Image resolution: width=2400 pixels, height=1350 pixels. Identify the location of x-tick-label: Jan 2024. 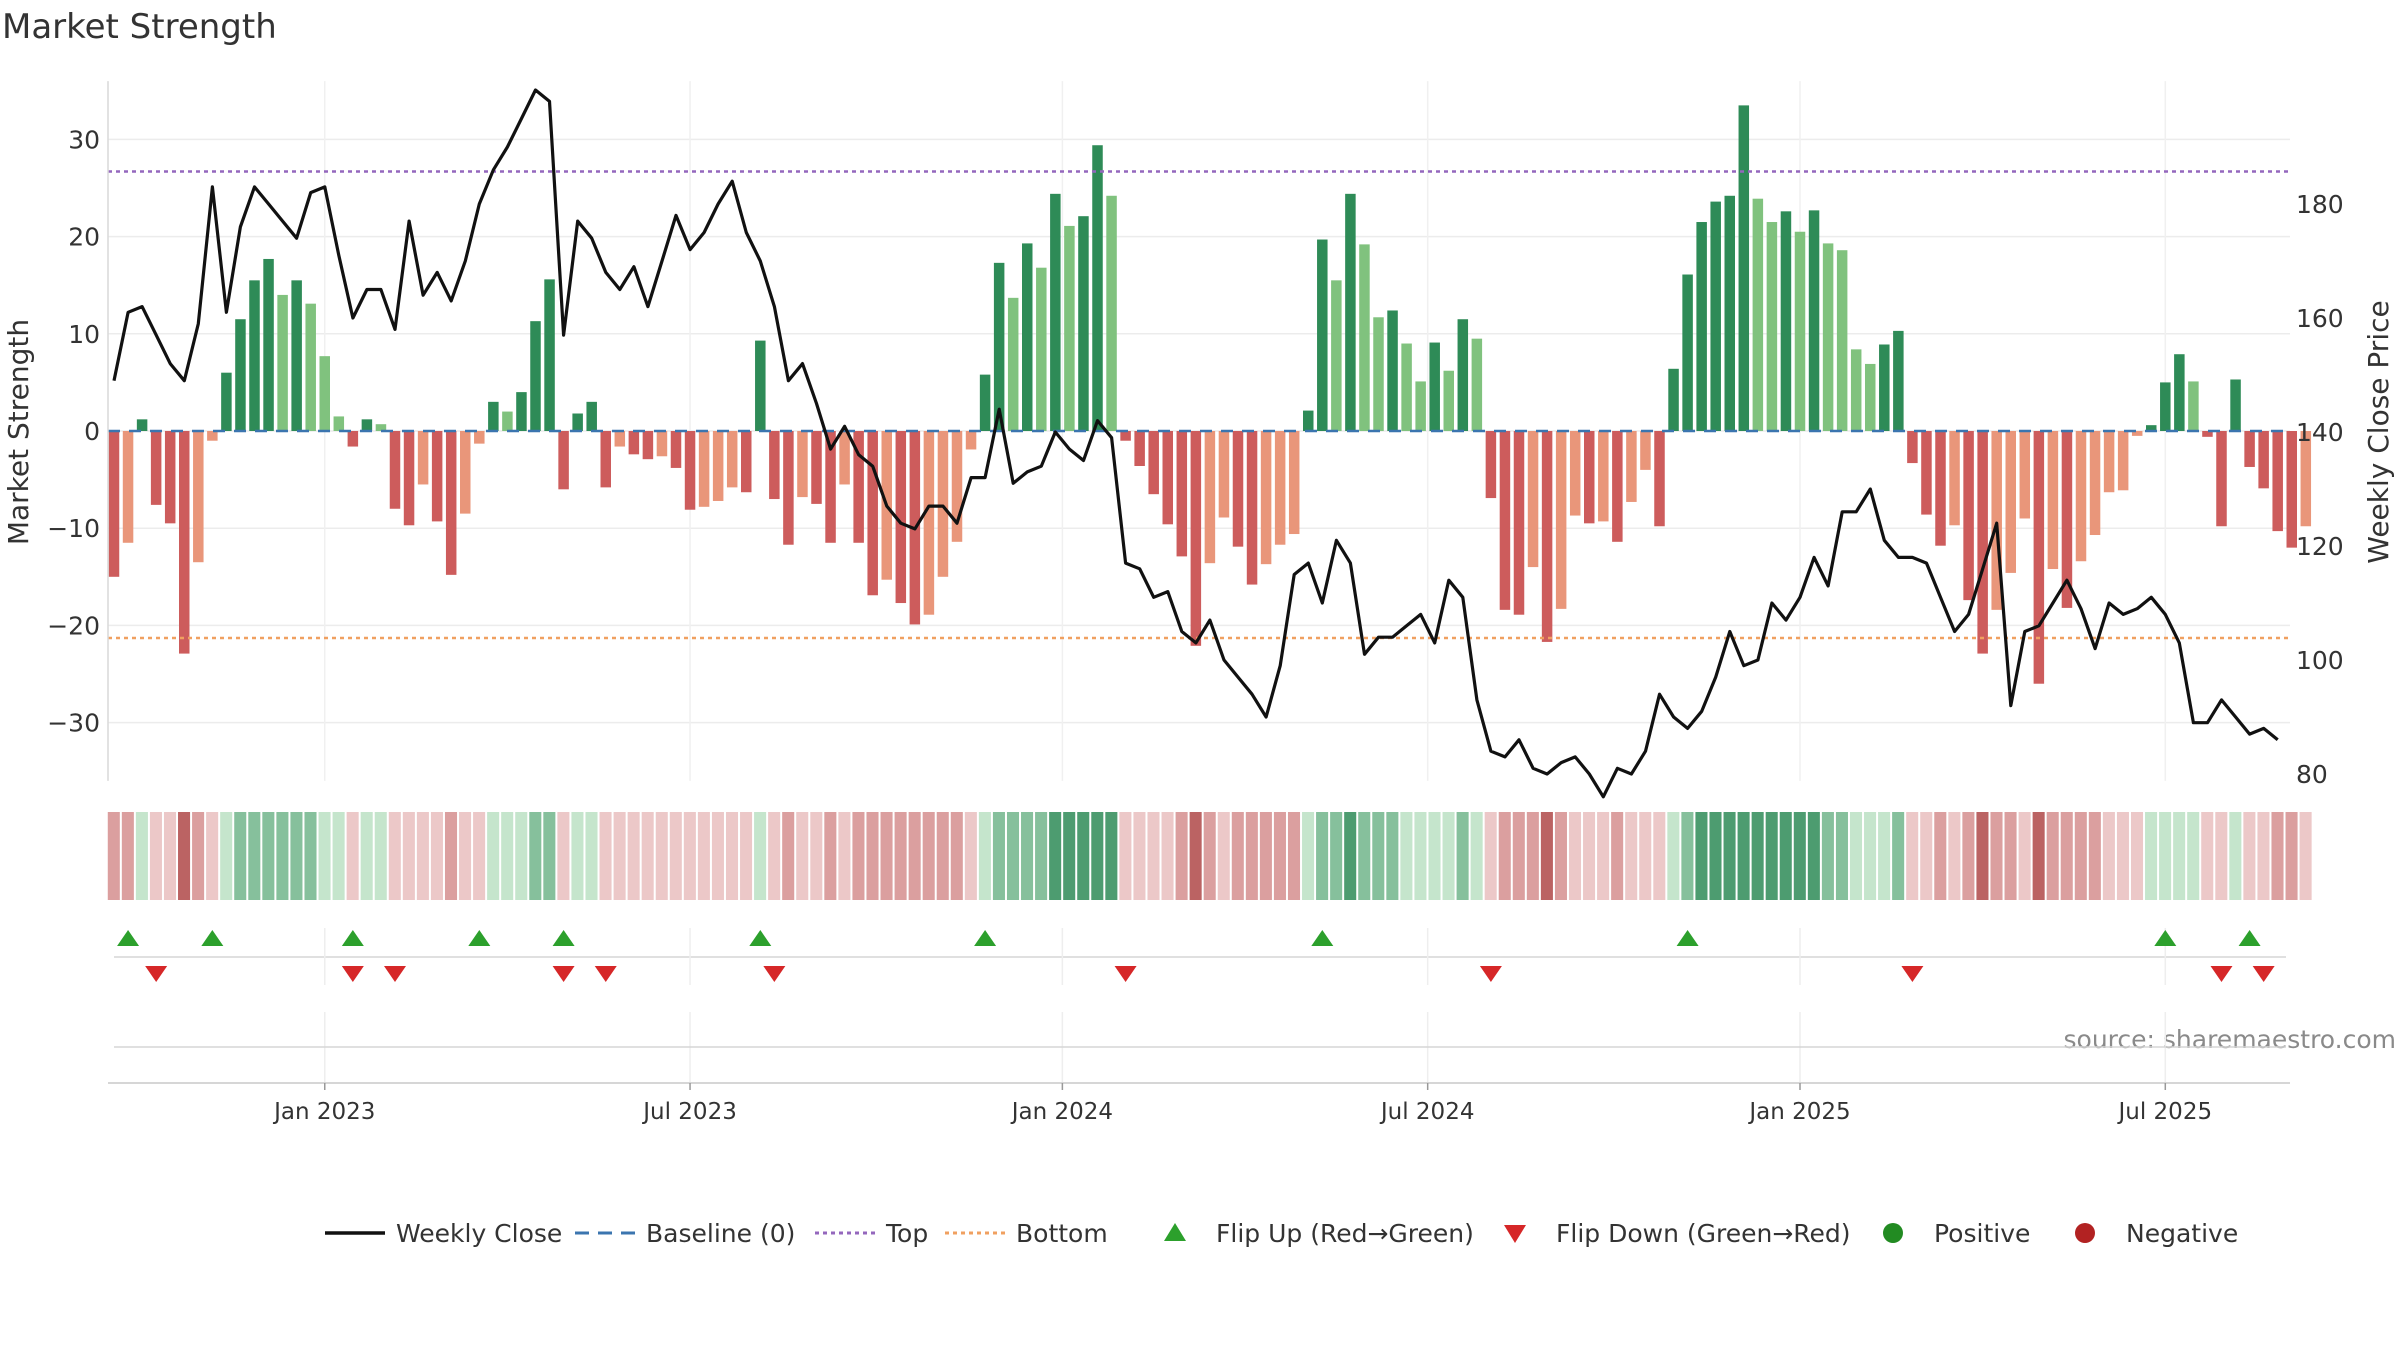
(1061, 1112).